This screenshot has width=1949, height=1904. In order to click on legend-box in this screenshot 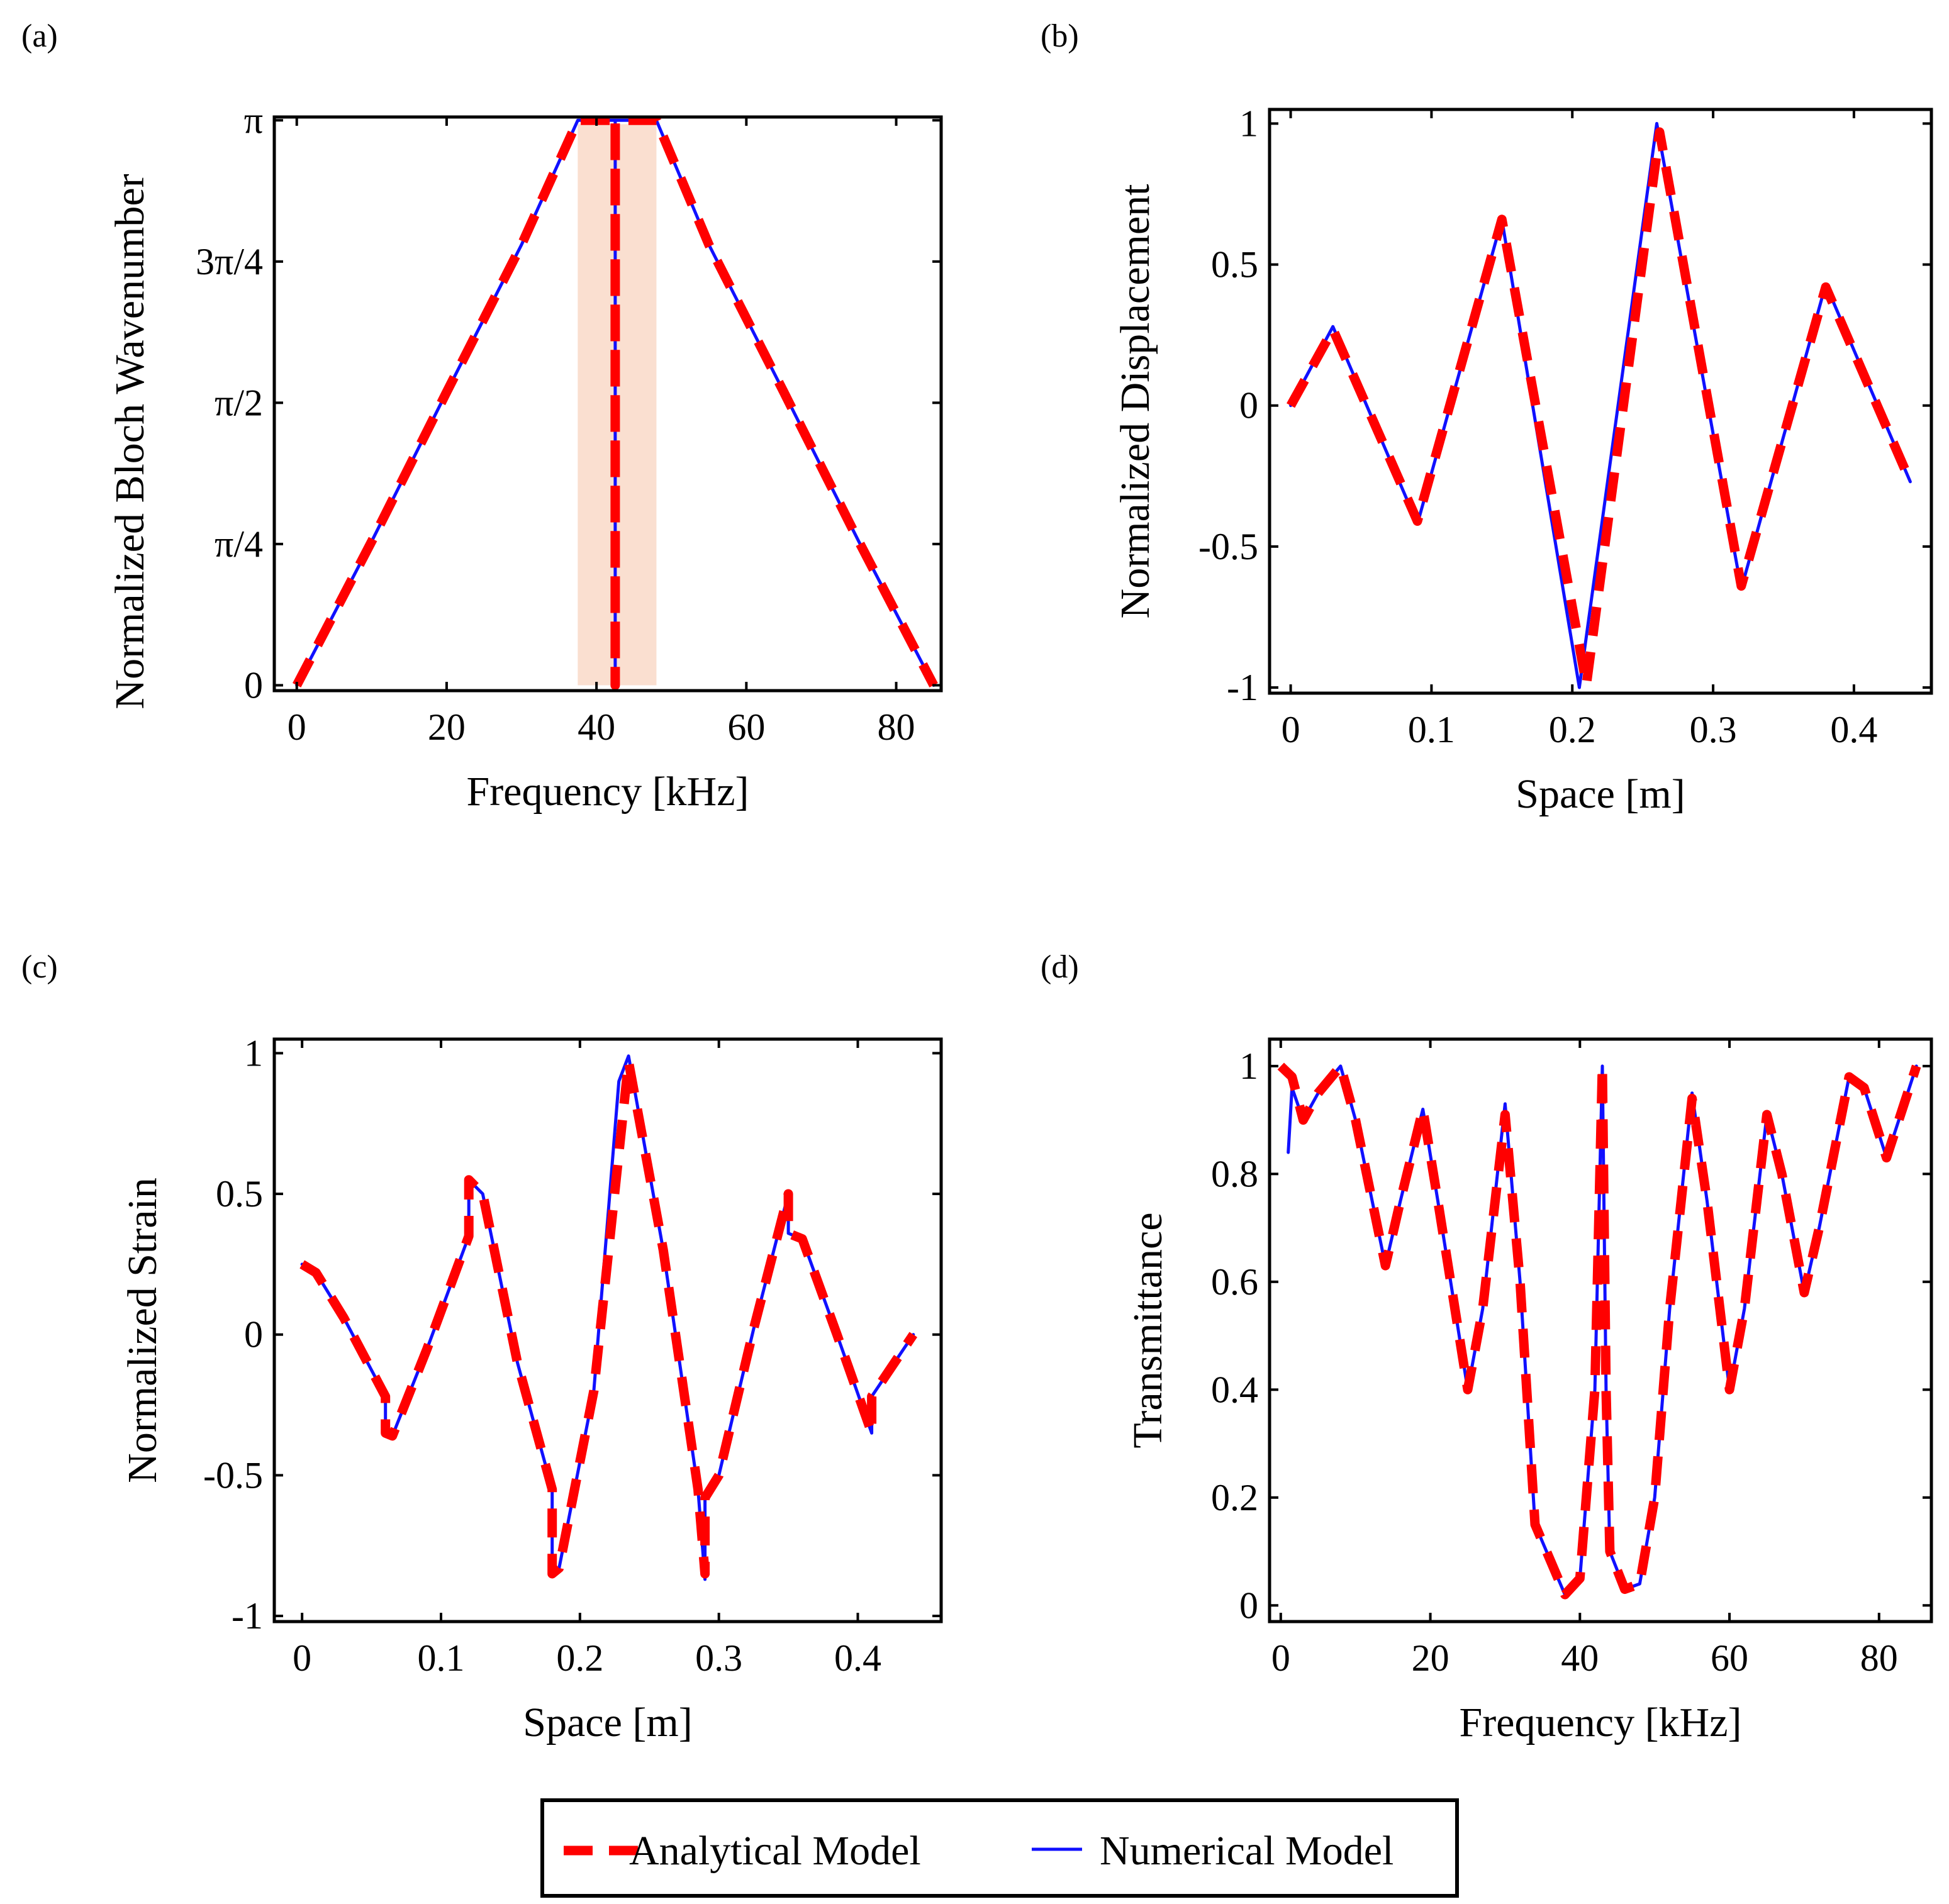, I will do `click(999, 1848)`.